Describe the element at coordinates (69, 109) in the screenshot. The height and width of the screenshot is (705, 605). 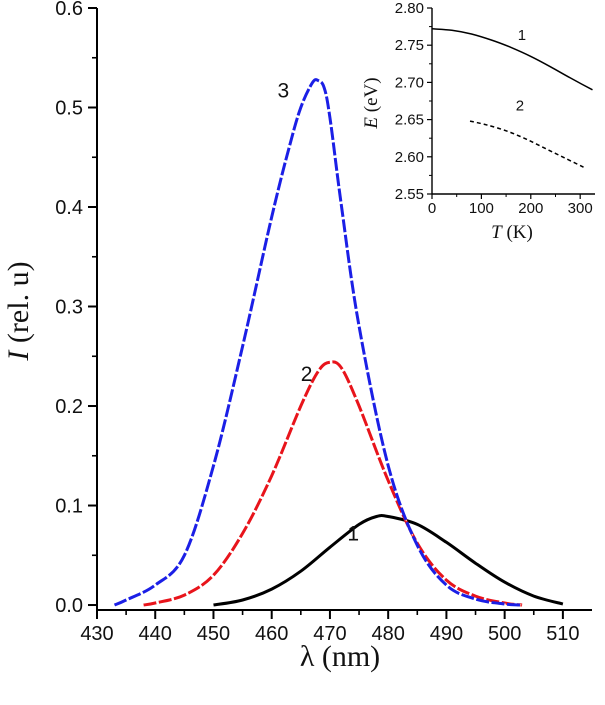
I see `main-y-tick-label: 0.5` at that location.